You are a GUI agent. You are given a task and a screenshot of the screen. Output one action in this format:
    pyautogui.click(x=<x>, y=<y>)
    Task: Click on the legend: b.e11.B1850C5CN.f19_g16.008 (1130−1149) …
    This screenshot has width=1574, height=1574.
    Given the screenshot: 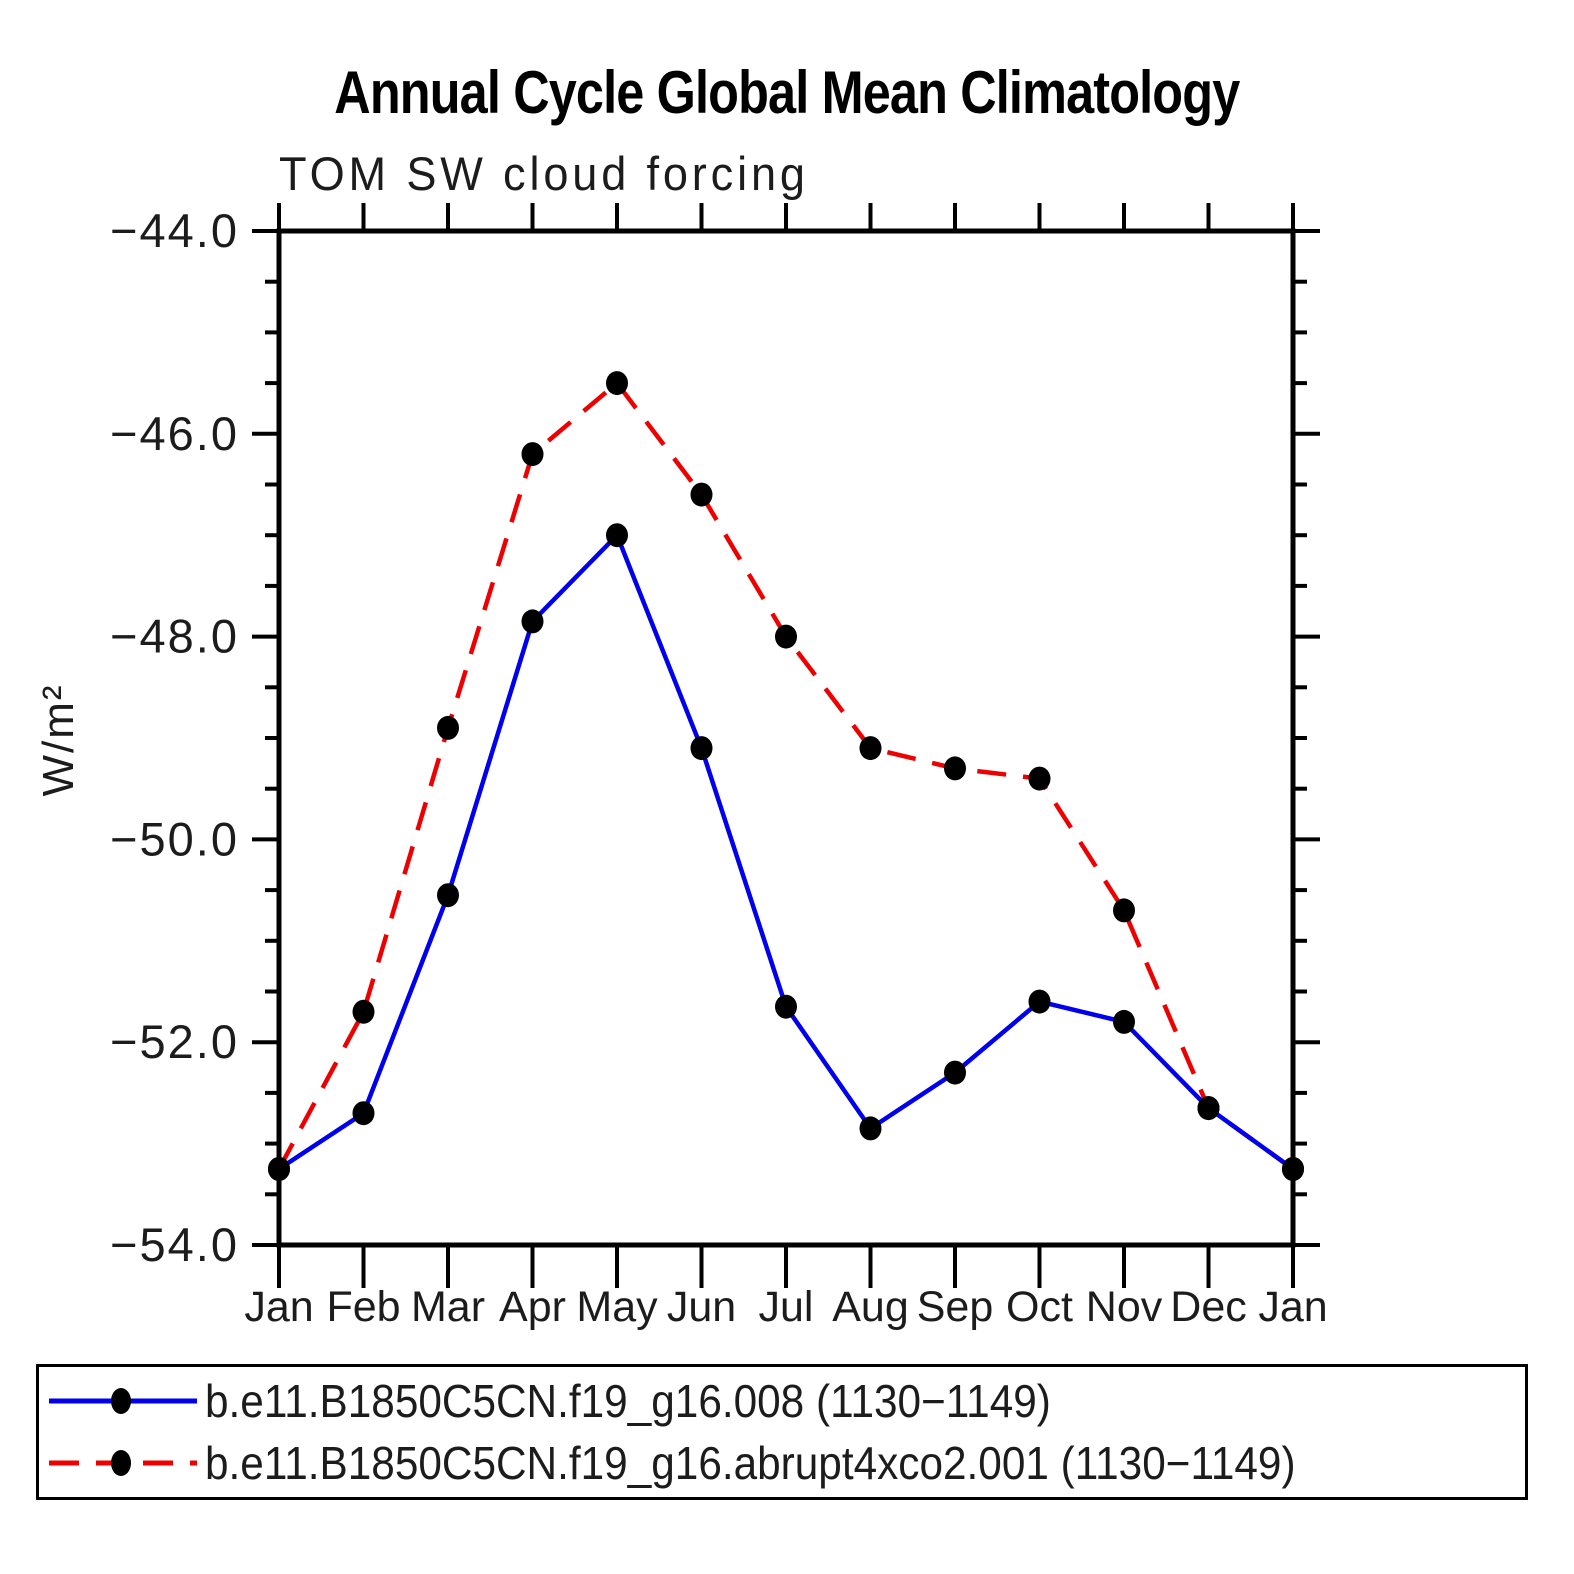 What is the action you would take?
    pyautogui.click(x=782, y=1432)
    